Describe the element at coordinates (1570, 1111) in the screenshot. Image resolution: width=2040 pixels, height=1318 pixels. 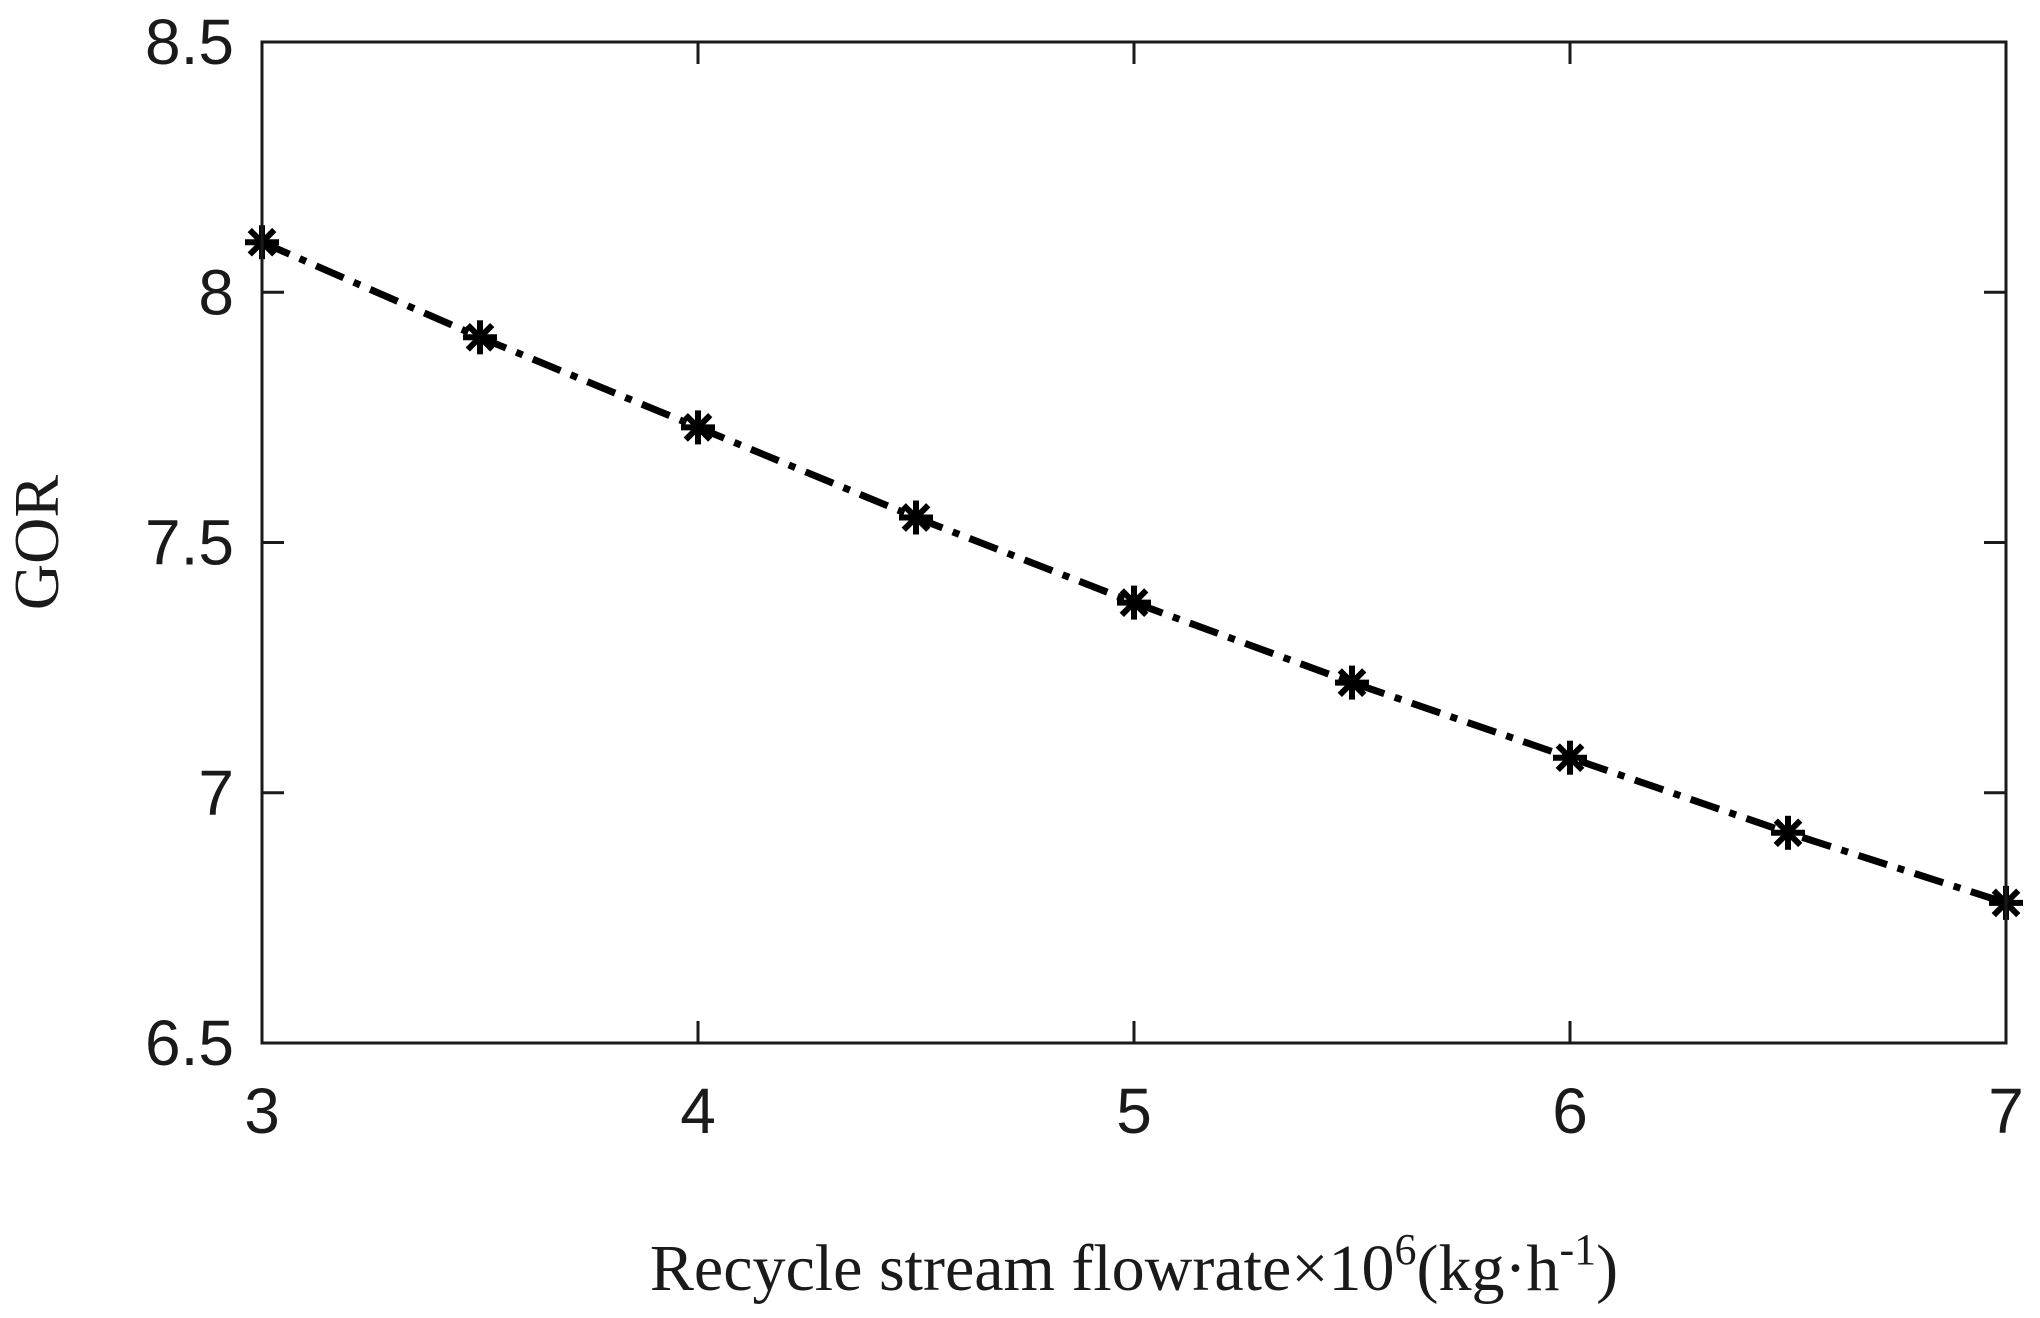
I see `x-tick-label: 6` at that location.